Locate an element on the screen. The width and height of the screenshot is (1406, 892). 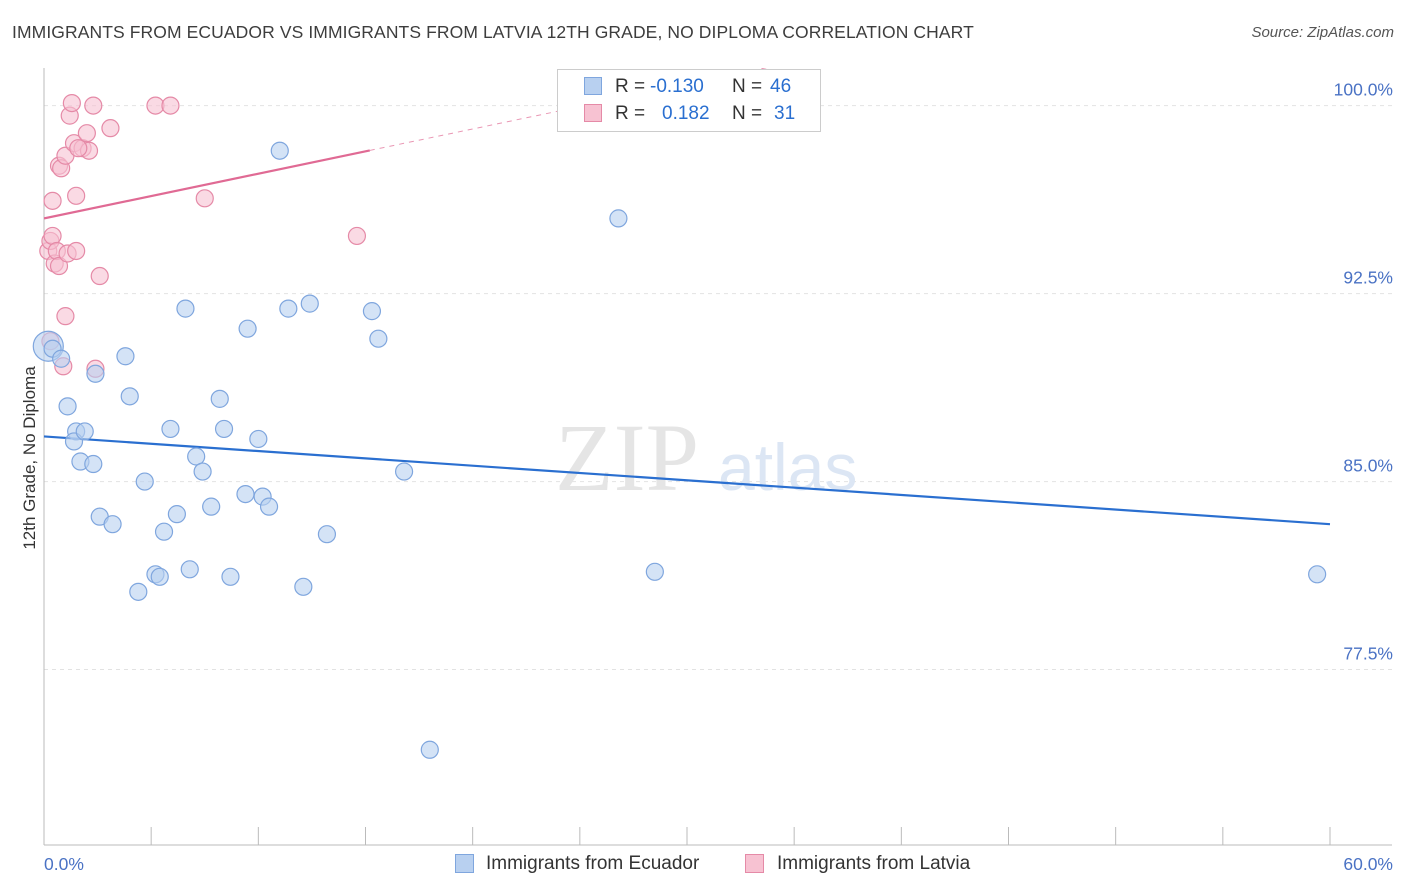
ecuador-trend-line is located at coordinates (687, 480).